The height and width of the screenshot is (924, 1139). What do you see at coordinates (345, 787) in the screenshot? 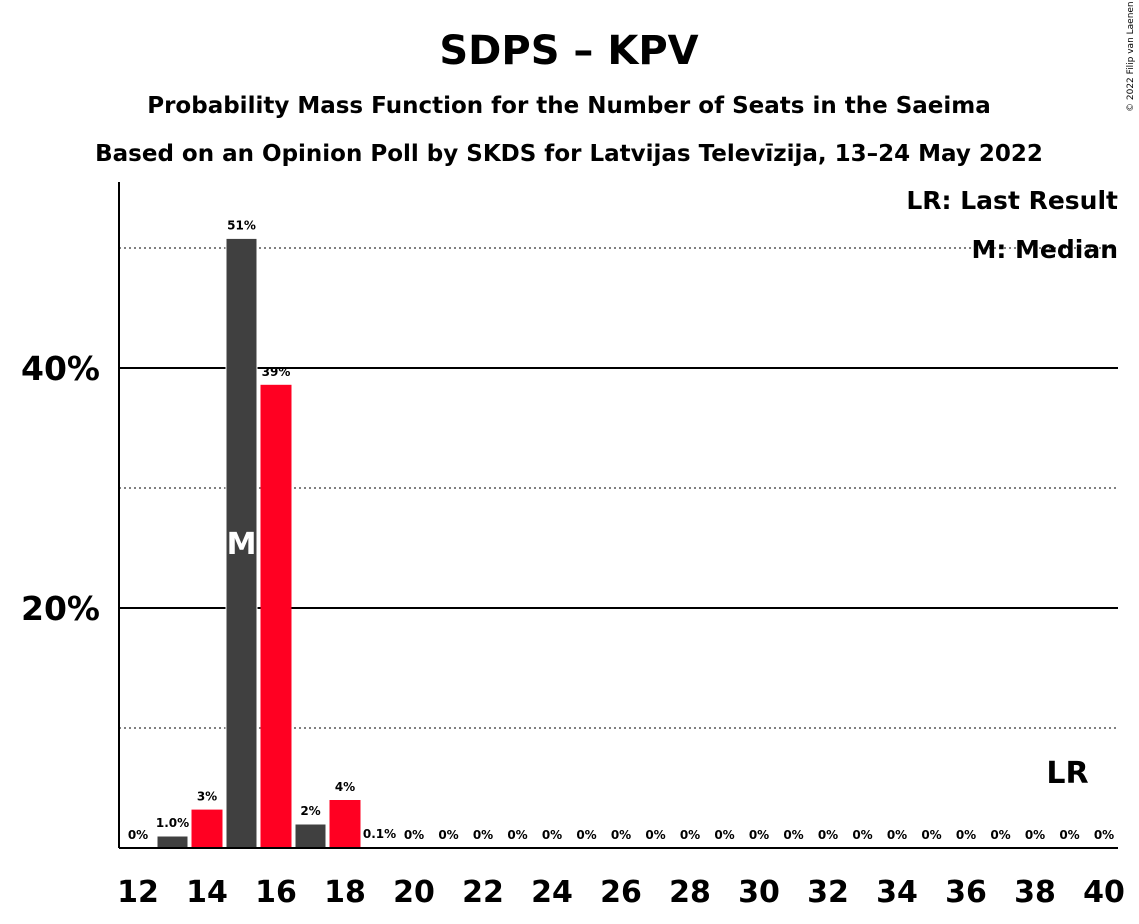
I see `bar-label-18: 4%` at bounding box center [345, 787].